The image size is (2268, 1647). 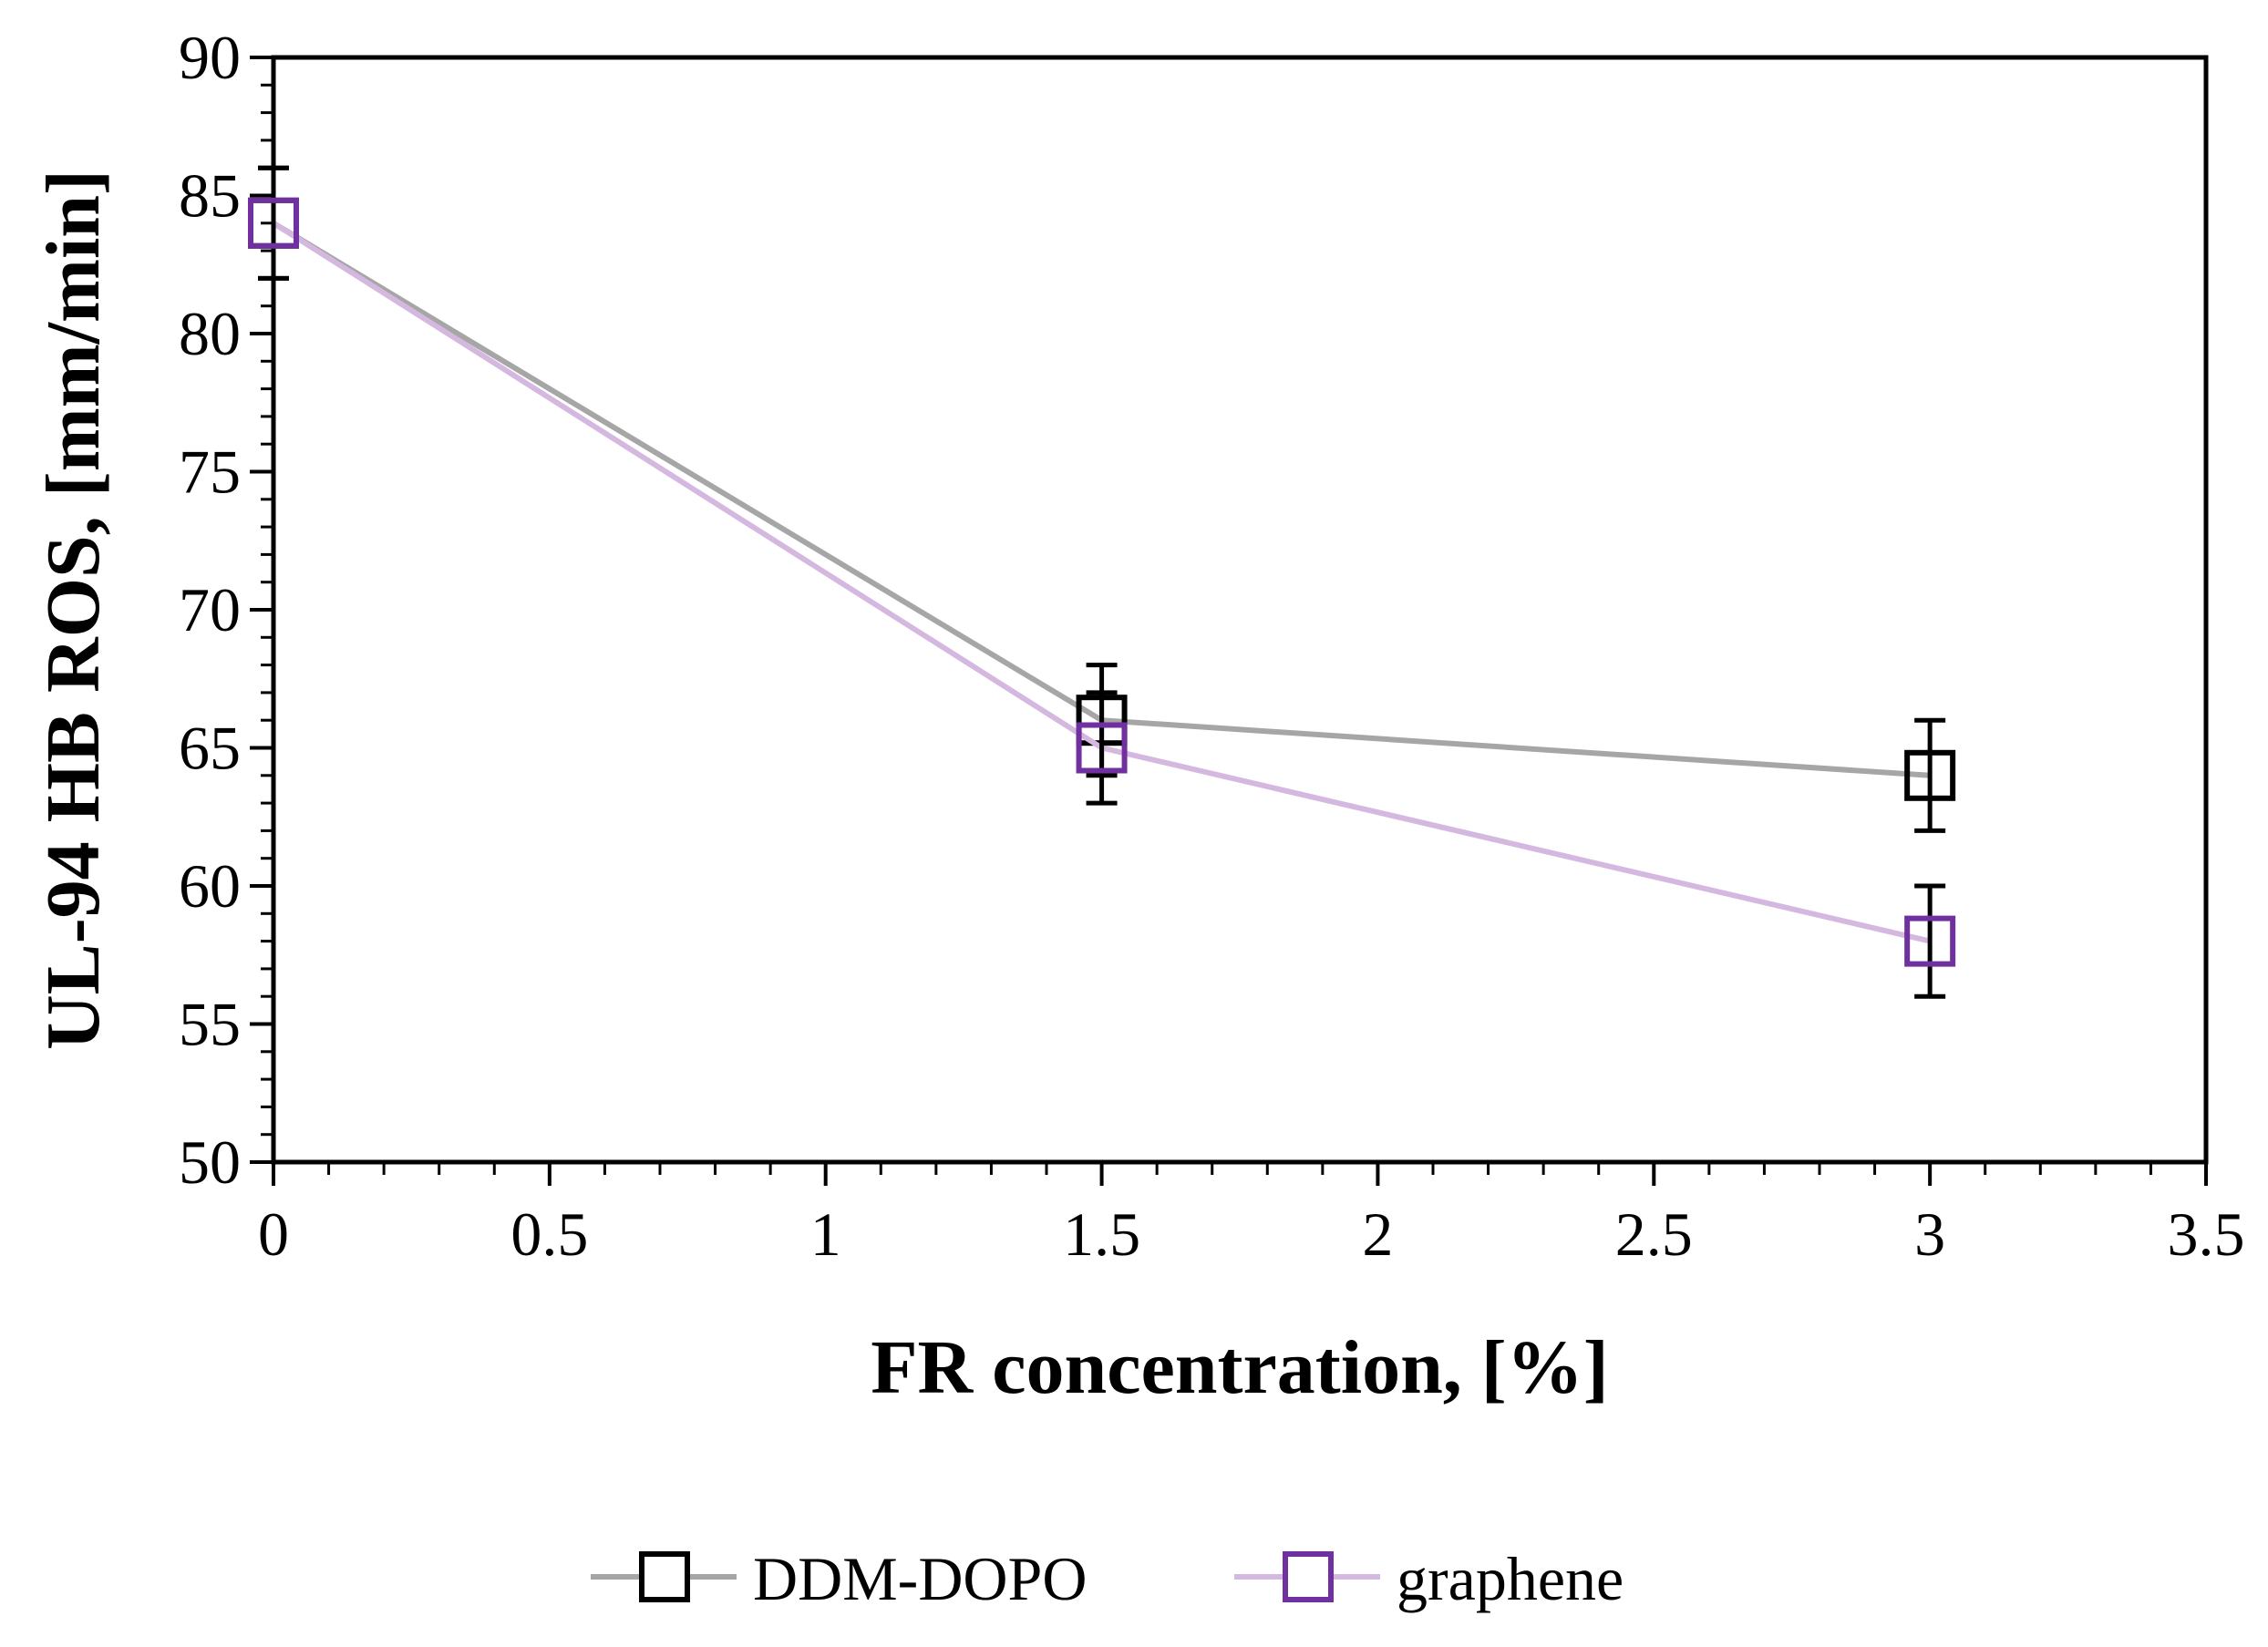 What do you see at coordinates (210, 1162) in the screenshot?
I see `y-tick-label: 50` at bounding box center [210, 1162].